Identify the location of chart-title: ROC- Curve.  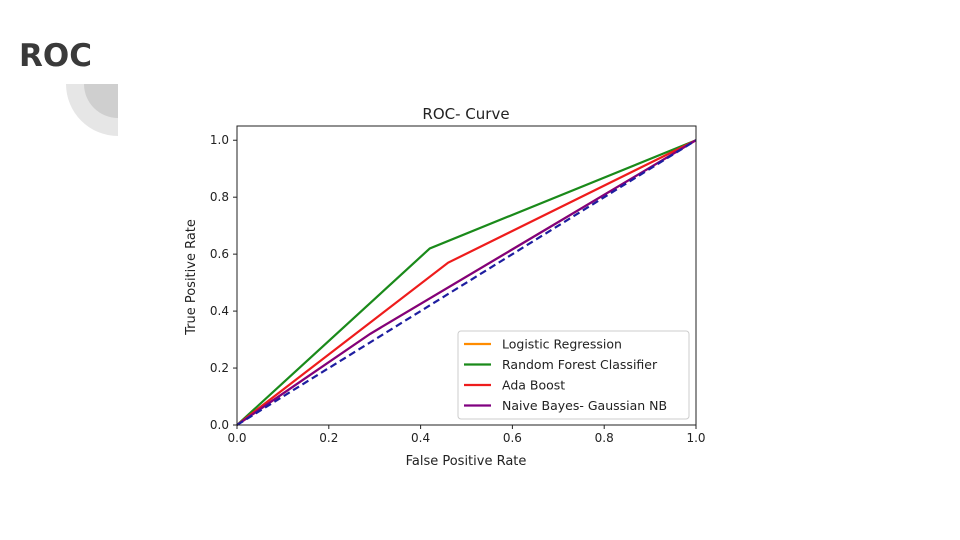
(465, 114).